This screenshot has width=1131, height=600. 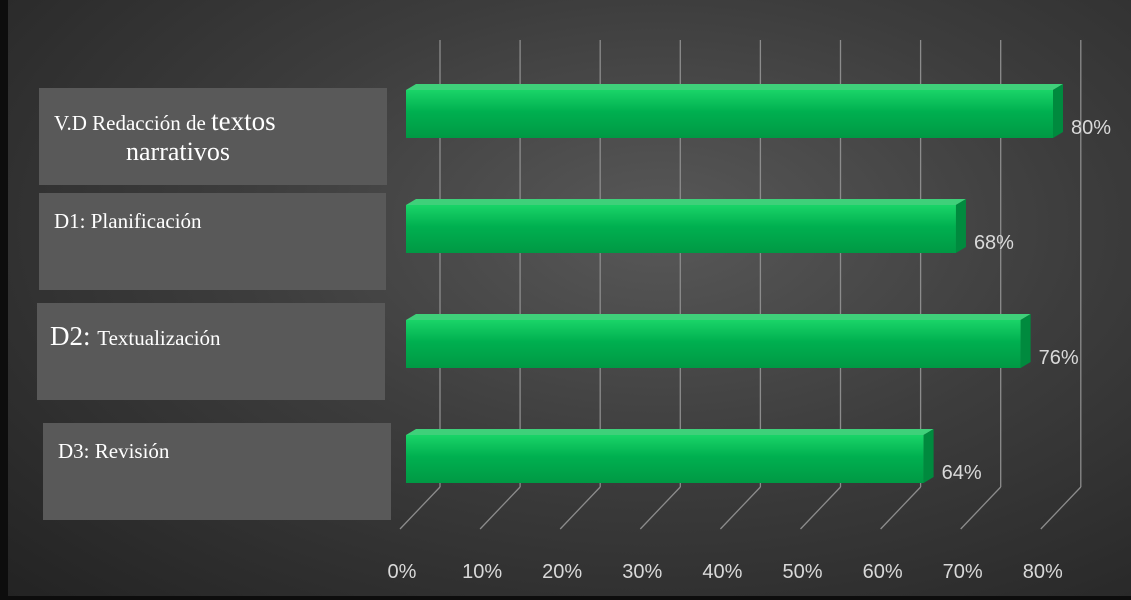 What do you see at coordinates (159, 338) in the screenshot?
I see `category-label-d2-text: Textualización` at bounding box center [159, 338].